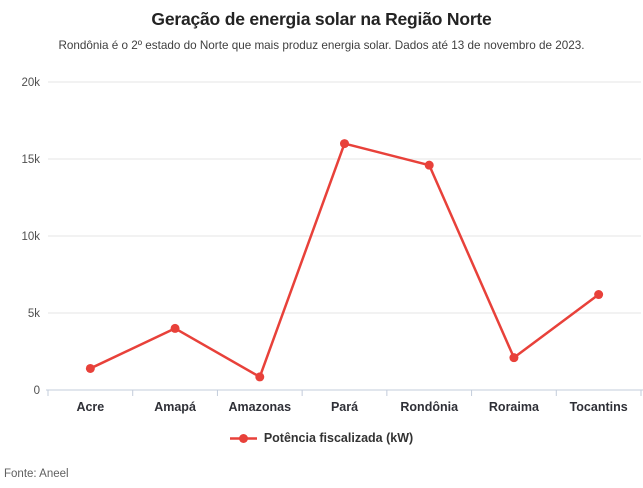 This screenshot has width=643, height=488. What do you see at coordinates (338, 438) in the screenshot?
I see `legend-label: Potência fiscalizada (kW)` at bounding box center [338, 438].